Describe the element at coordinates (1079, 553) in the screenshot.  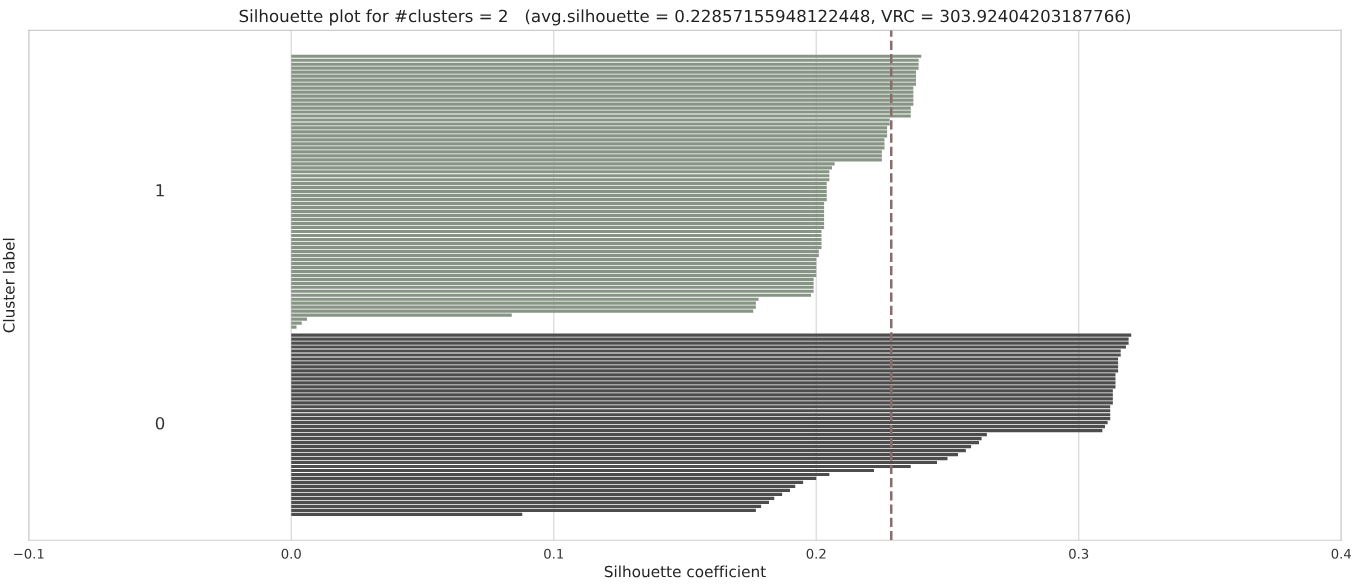
I see `x-tick-label: 0.3` at that location.